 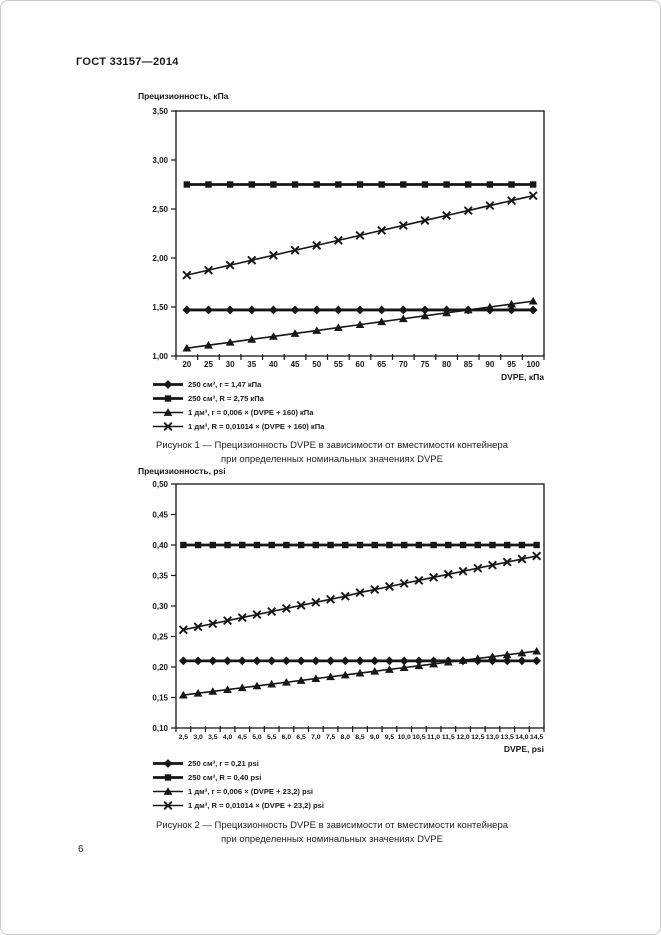 What do you see at coordinates (160, 484) in the screenshot?
I see `svg-text: 0,50` at bounding box center [160, 484].